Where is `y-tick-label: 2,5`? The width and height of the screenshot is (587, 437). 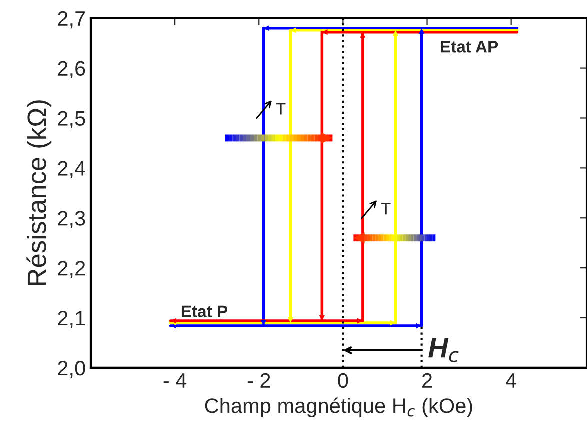
y-tick-label: 2,5 is located at coordinates (72, 119).